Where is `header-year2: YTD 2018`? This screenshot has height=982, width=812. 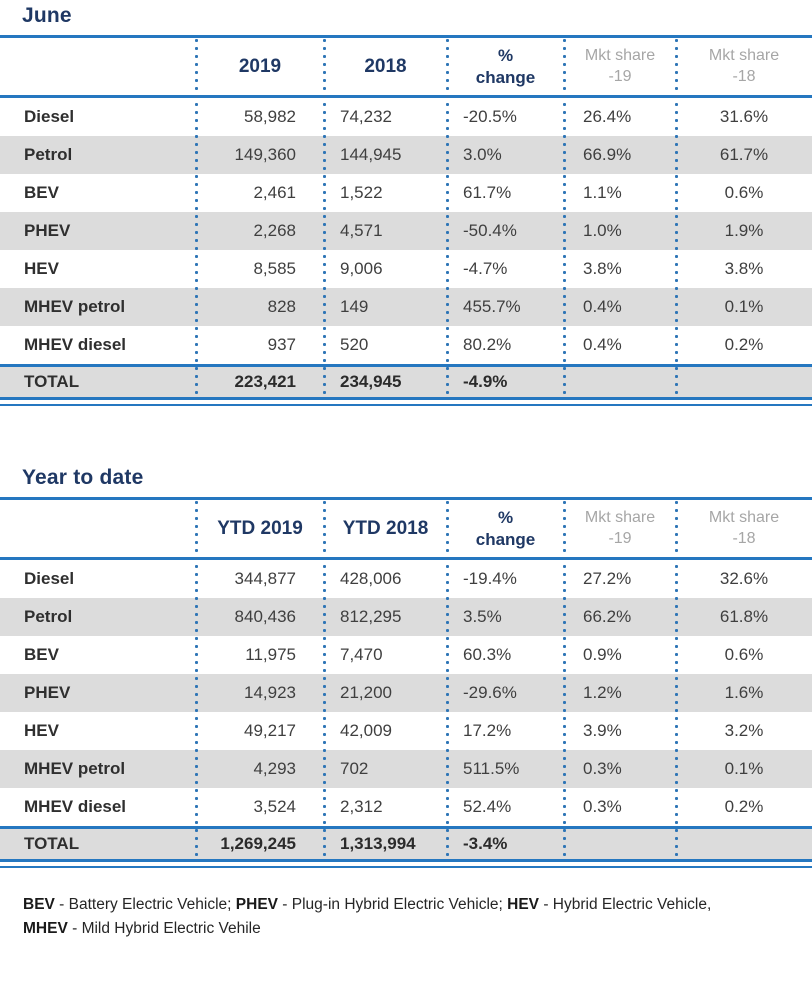
header-year2: YTD 2018 is located at coordinates (385, 529).